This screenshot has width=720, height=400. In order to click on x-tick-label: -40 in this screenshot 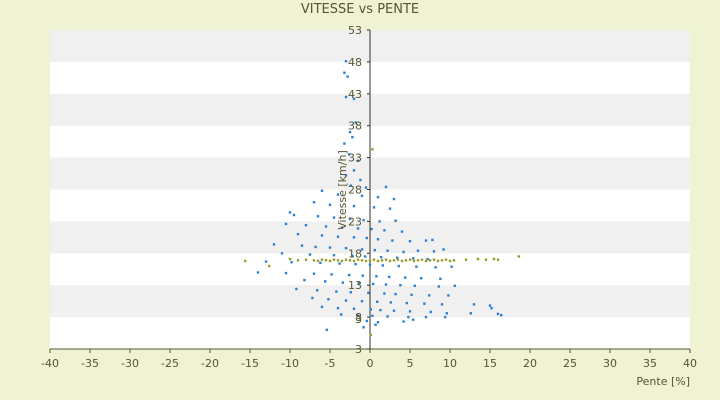, I will do `click(50, 363)`.